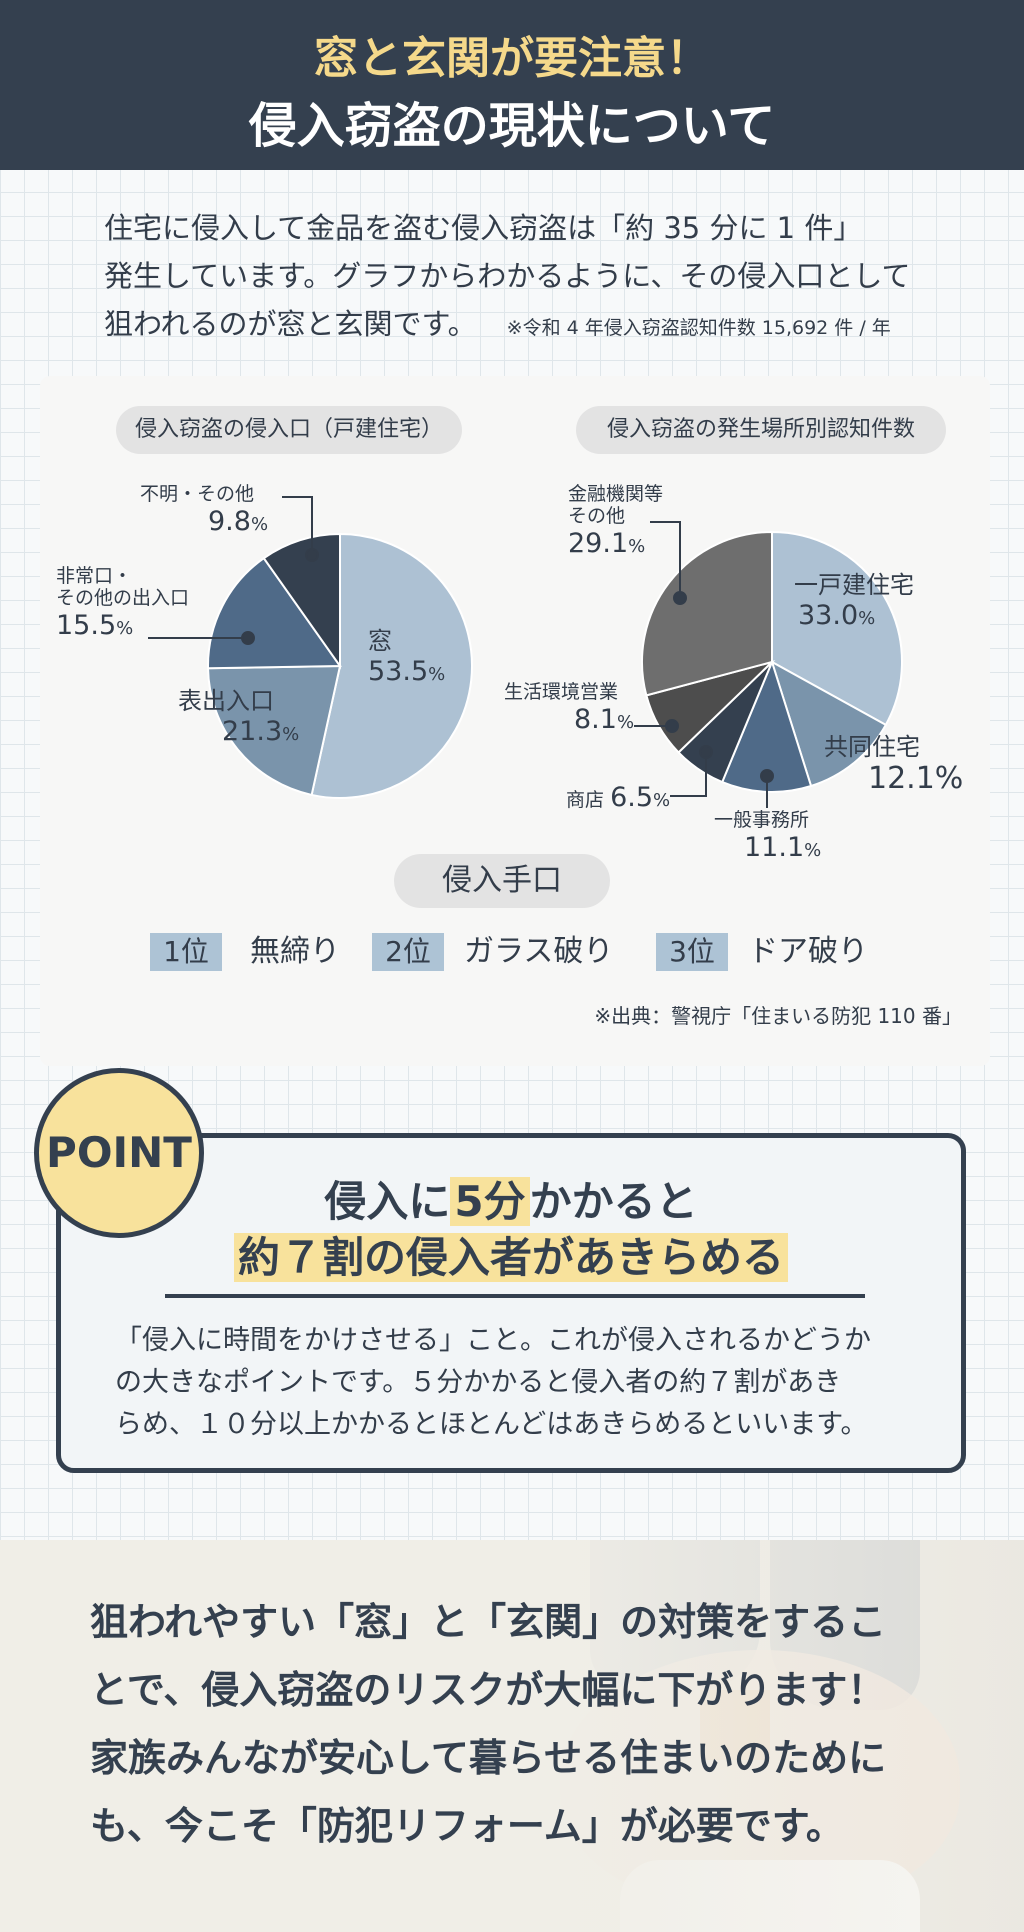 The image size is (1024, 1932). I want to click on label-unknown-pct: 9.8%, so click(238, 521).